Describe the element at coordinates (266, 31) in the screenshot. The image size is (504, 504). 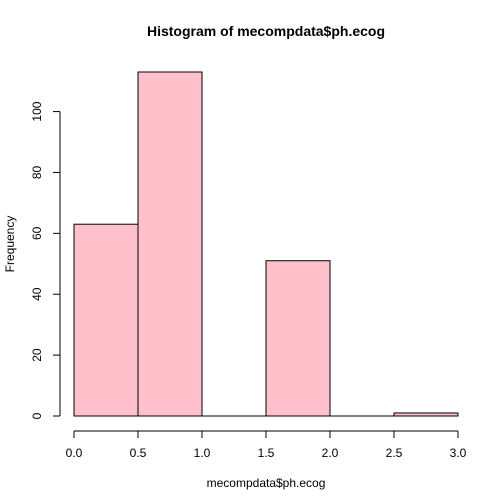
I see `chart-title: Histogram of mecompdata$ph.ecog` at that location.